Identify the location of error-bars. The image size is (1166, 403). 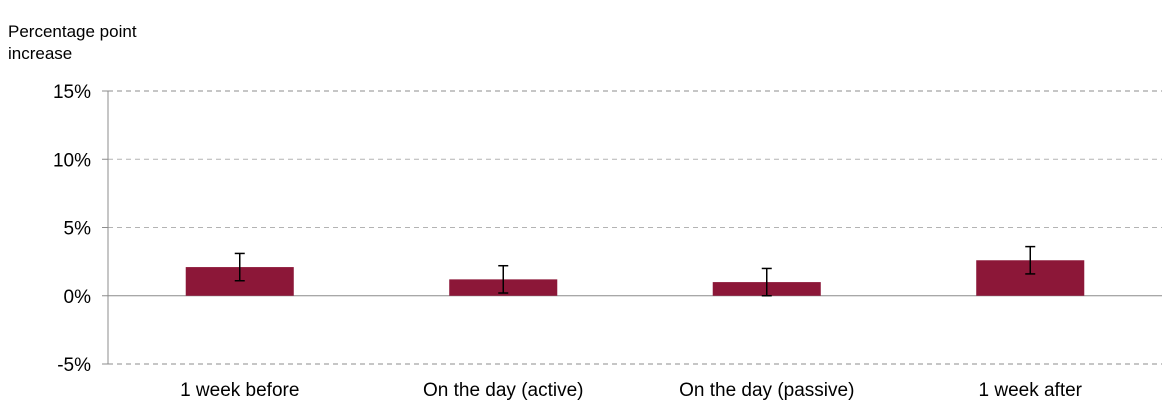
(635, 271).